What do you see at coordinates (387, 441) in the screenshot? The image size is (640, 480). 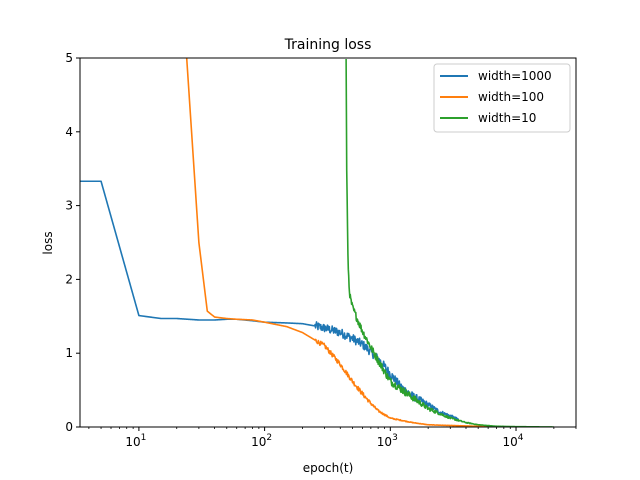 I see `x-tick-label: 10³` at bounding box center [387, 441].